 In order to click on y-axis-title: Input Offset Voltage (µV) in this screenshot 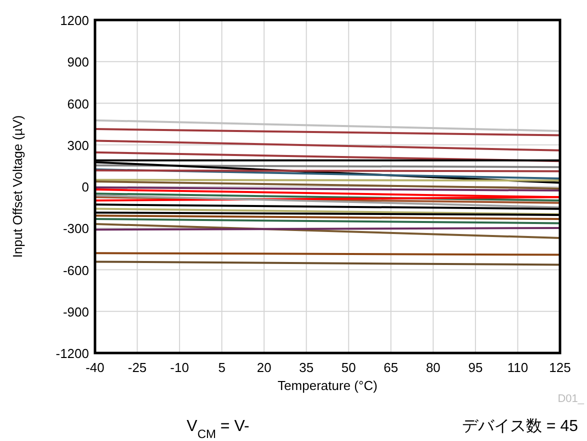, I will do `click(17, 186)`.